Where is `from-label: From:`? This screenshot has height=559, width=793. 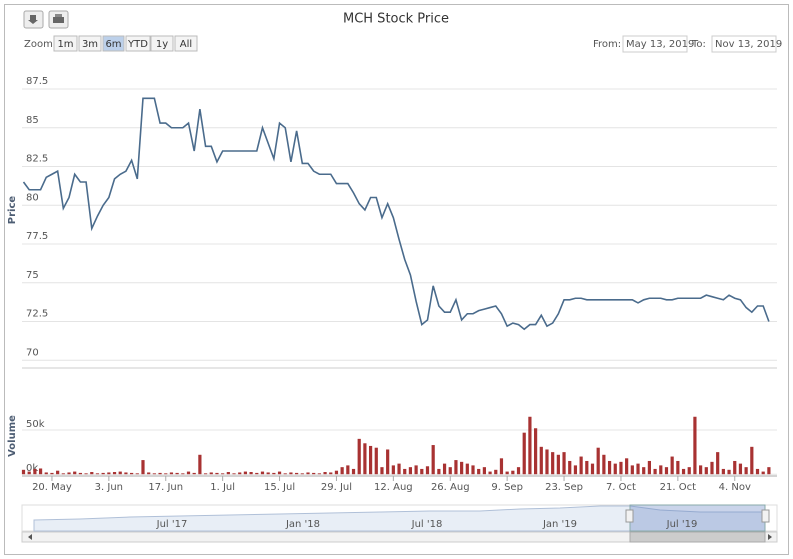 from-label: From: is located at coordinates (607, 44).